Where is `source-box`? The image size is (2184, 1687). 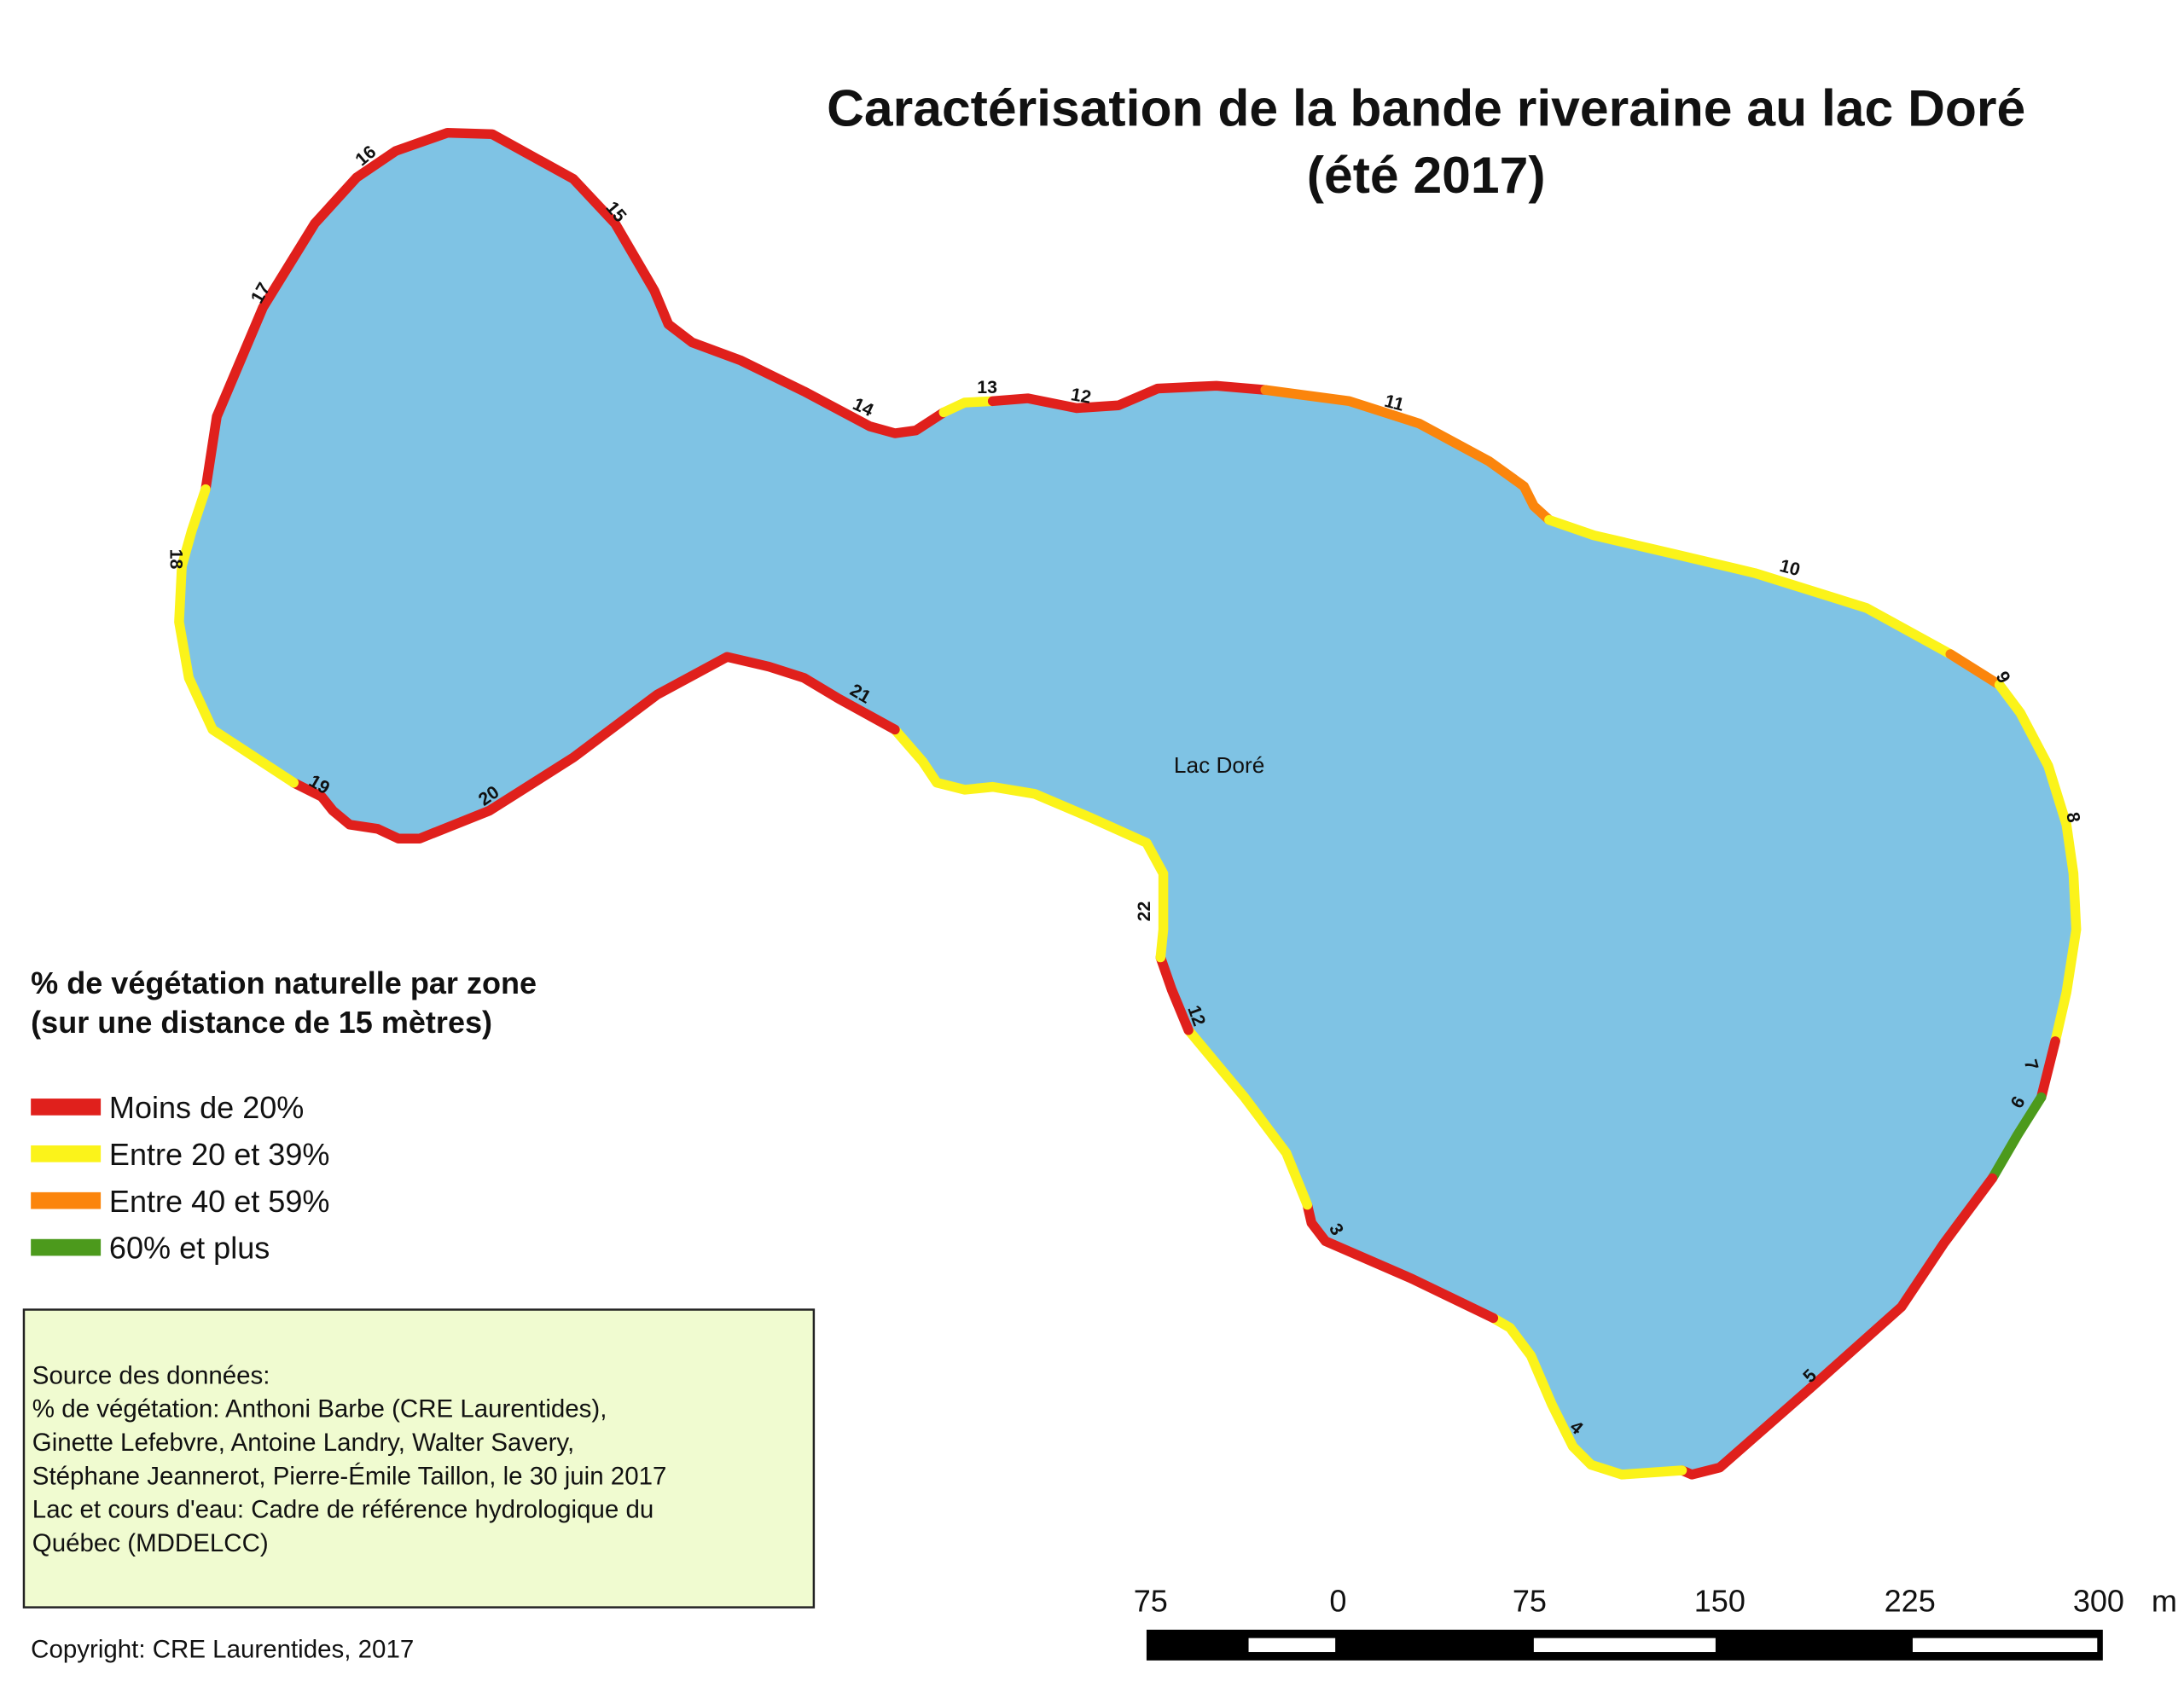 source-box is located at coordinates (419, 1458).